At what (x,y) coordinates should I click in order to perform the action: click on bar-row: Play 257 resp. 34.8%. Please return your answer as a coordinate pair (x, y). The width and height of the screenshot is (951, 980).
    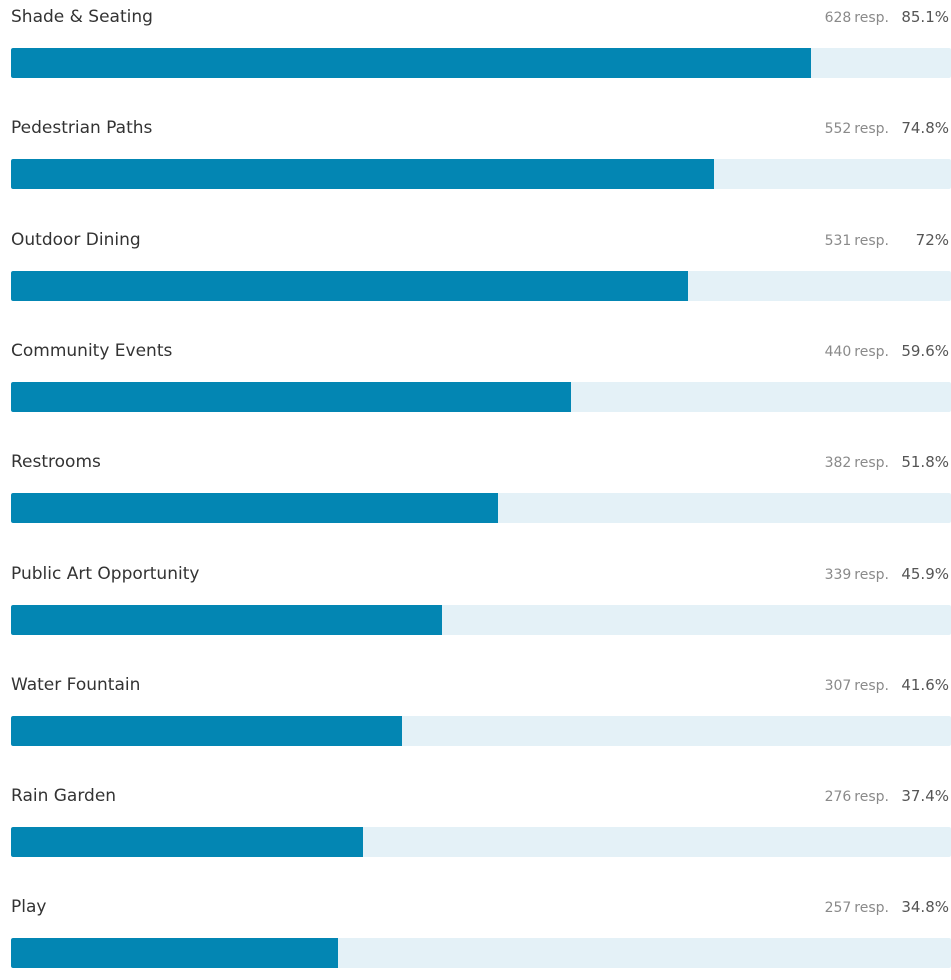
    Looking at the image, I should click on (475, 935).